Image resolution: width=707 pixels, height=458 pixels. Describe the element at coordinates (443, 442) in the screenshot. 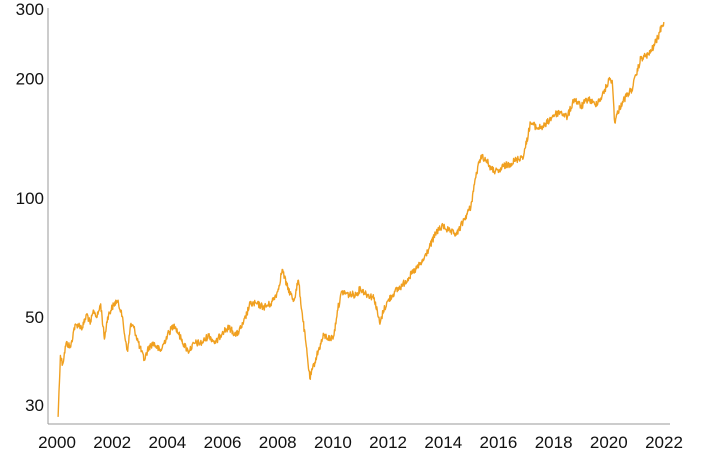

I see `x-tick-label: 2014` at that location.